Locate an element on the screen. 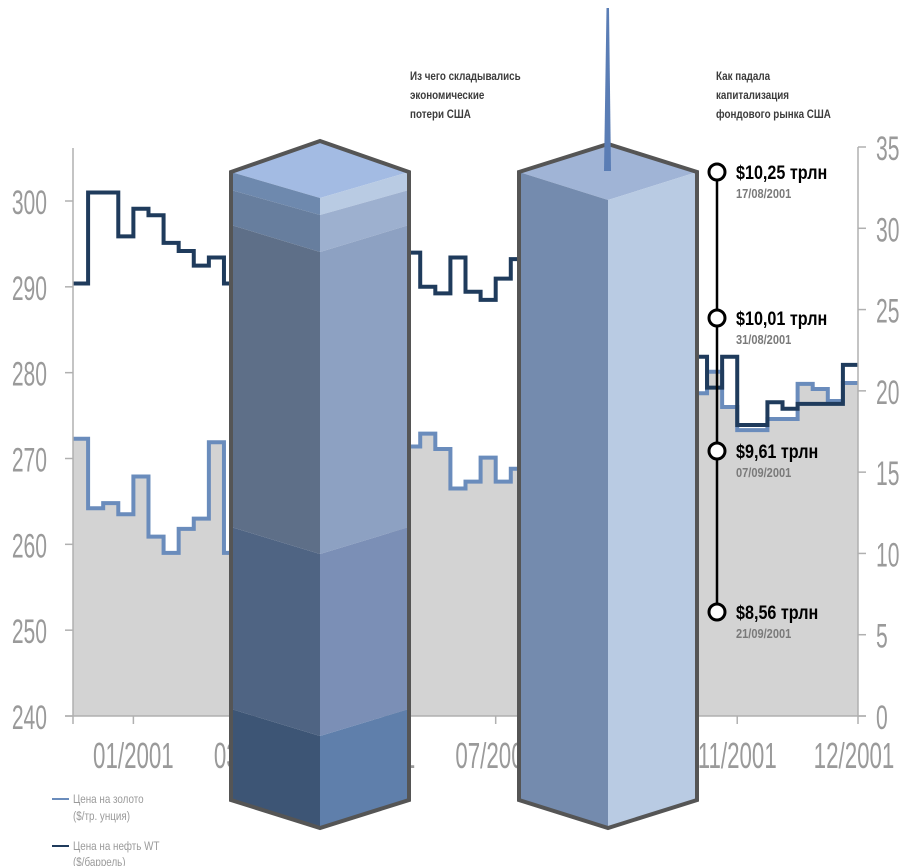 The height and width of the screenshot is (866, 910). left-axis-tick-label: 280 is located at coordinates (29, 373).